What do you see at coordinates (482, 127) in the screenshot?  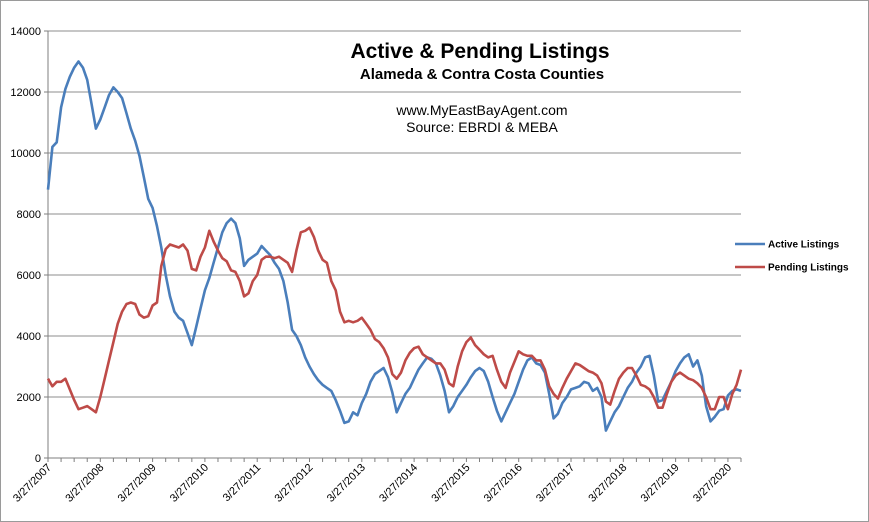 I see `source-annotation: Source: EBRDI & MEBA` at bounding box center [482, 127].